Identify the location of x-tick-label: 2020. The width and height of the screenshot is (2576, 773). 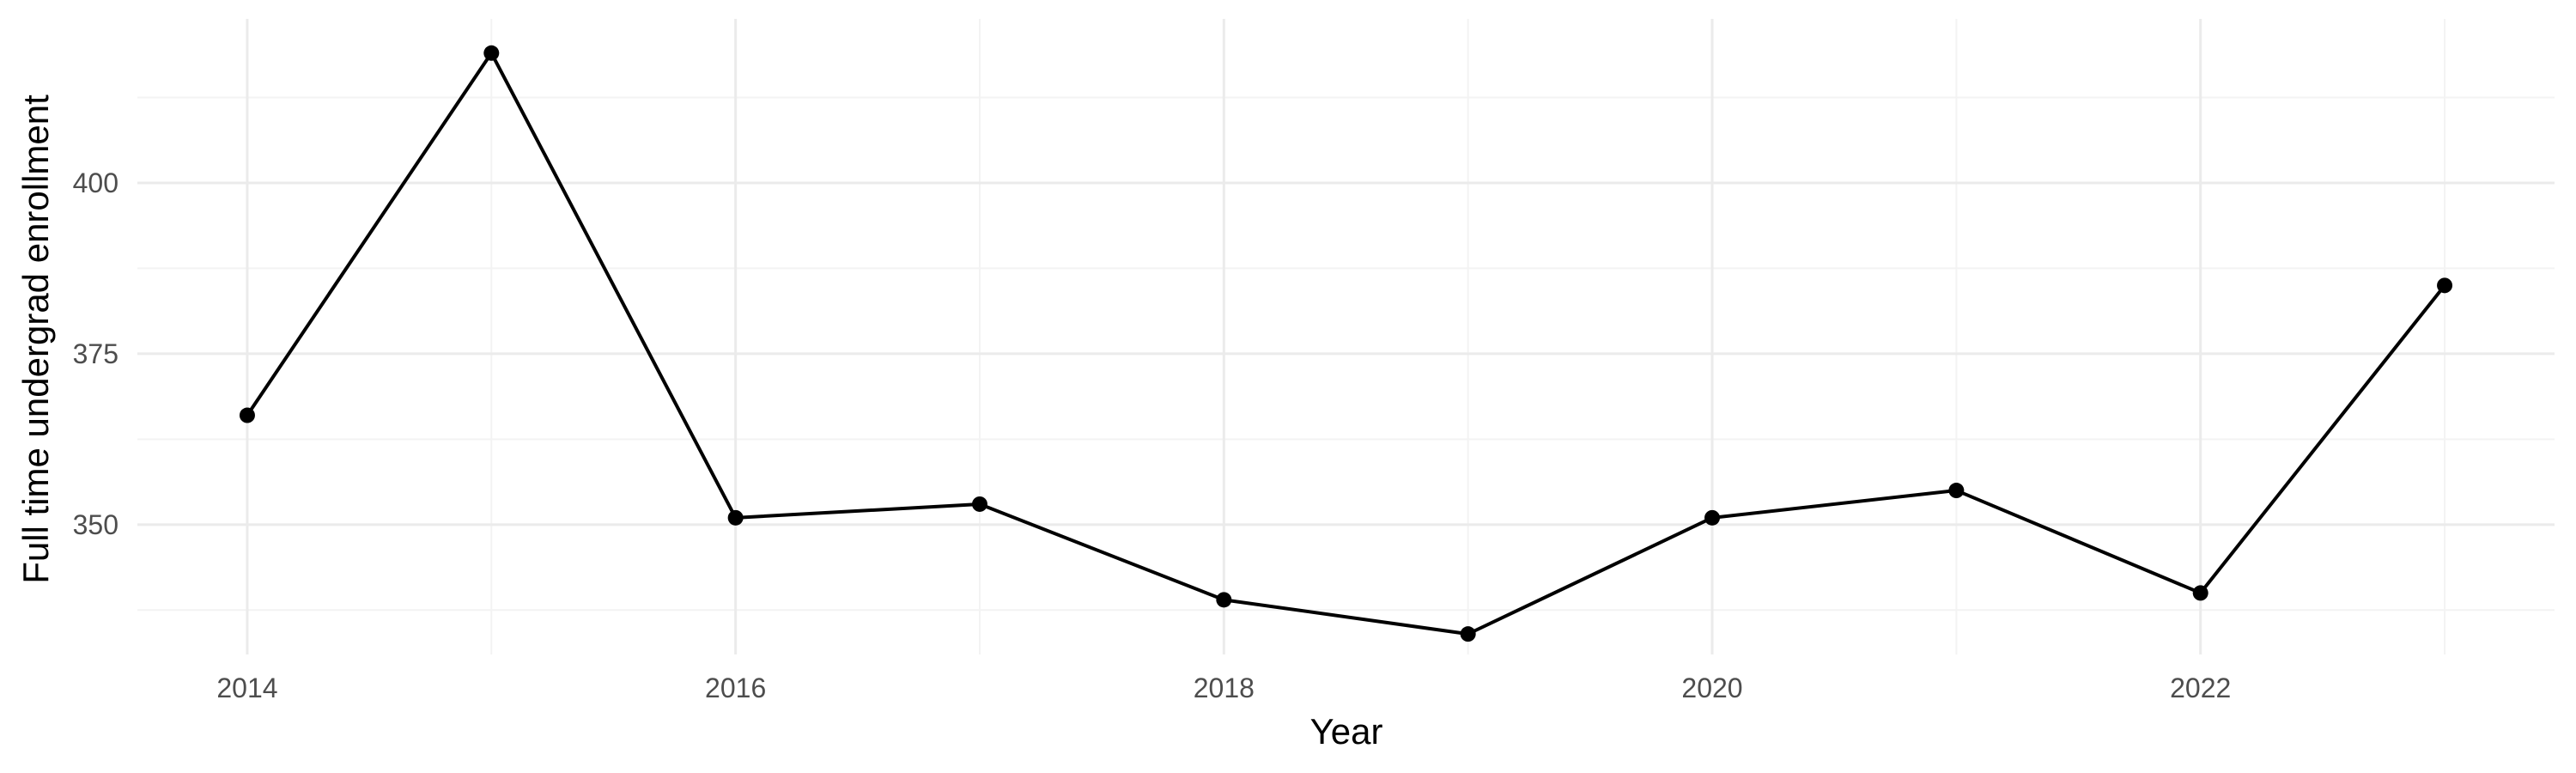
(1711, 688).